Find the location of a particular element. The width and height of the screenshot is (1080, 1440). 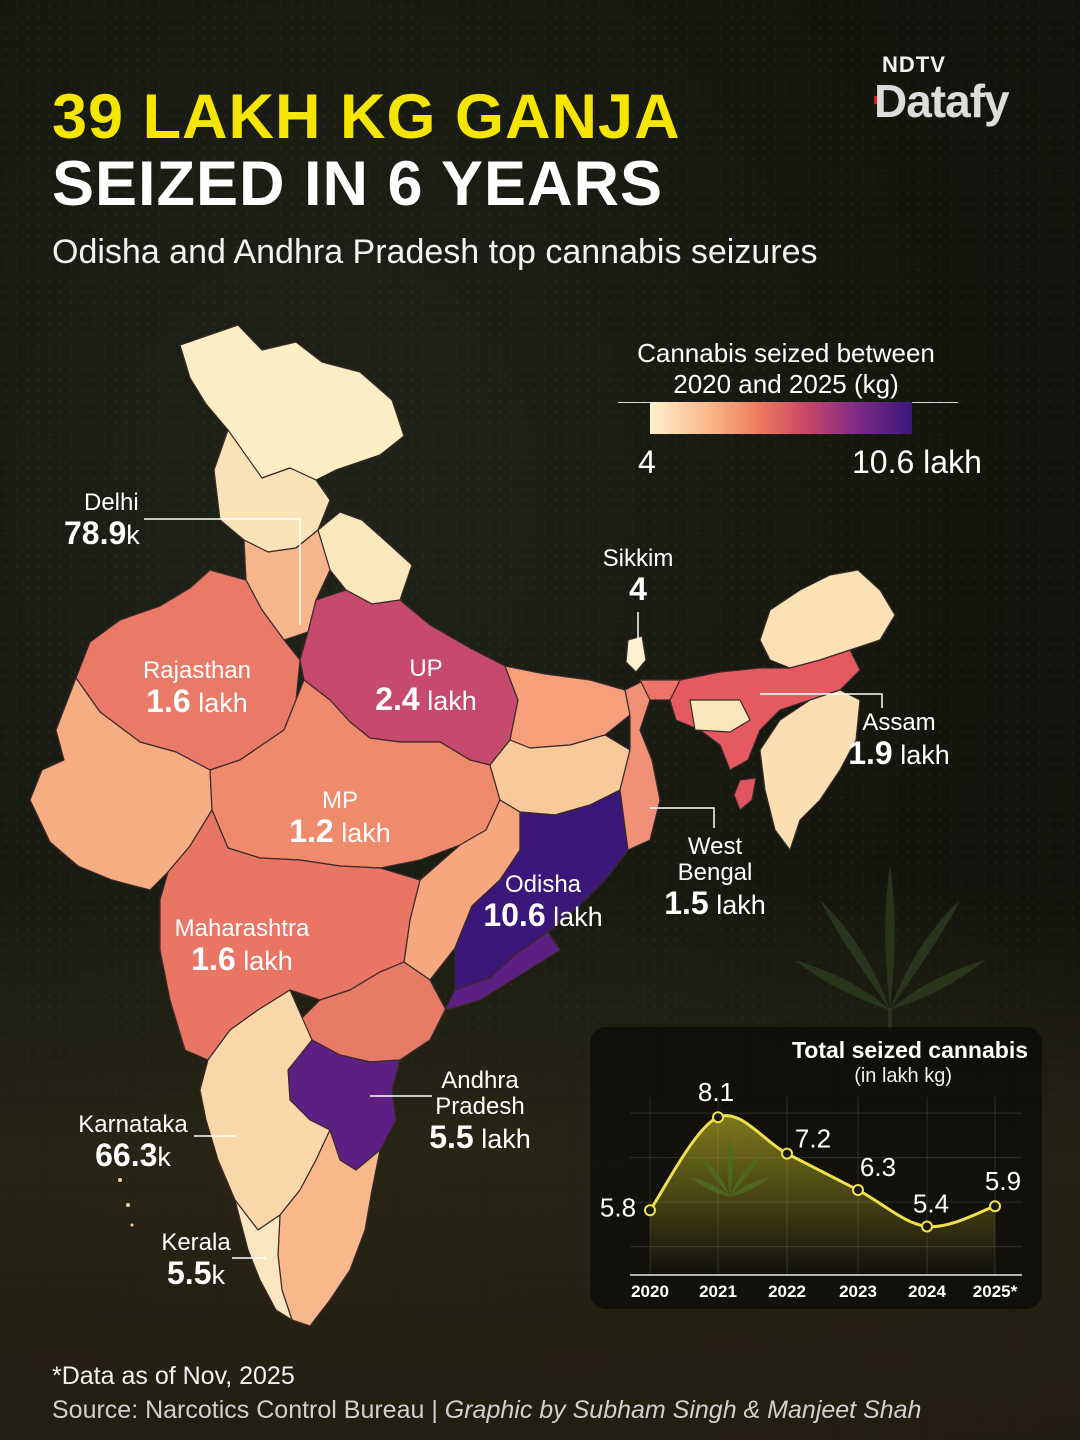

line-chart-area is located at coordinates (822, 1195).